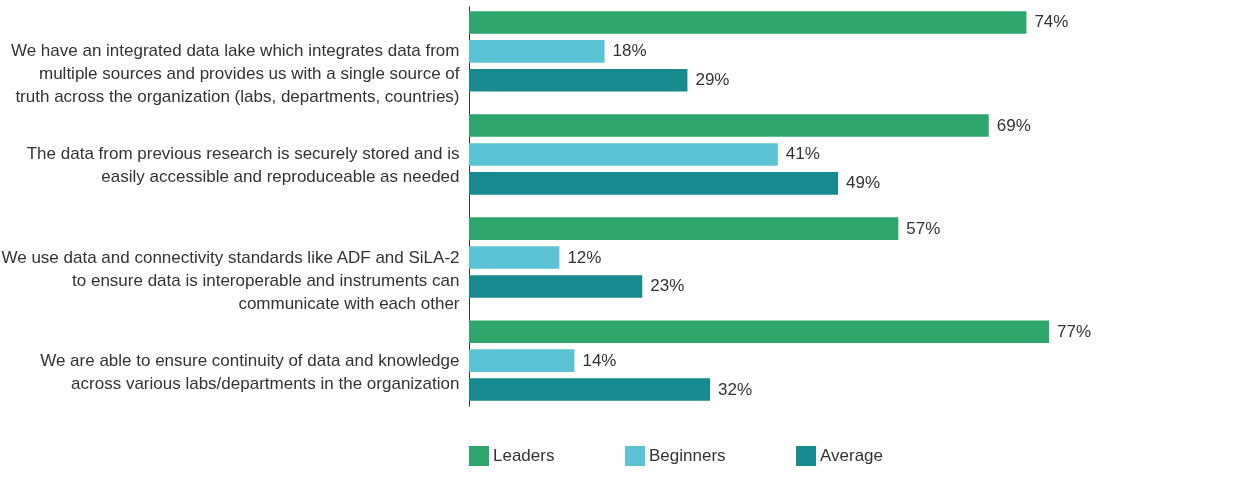 This screenshot has width=1249, height=488. What do you see at coordinates (584, 257) in the screenshot?
I see `data-label: 12%` at bounding box center [584, 257].